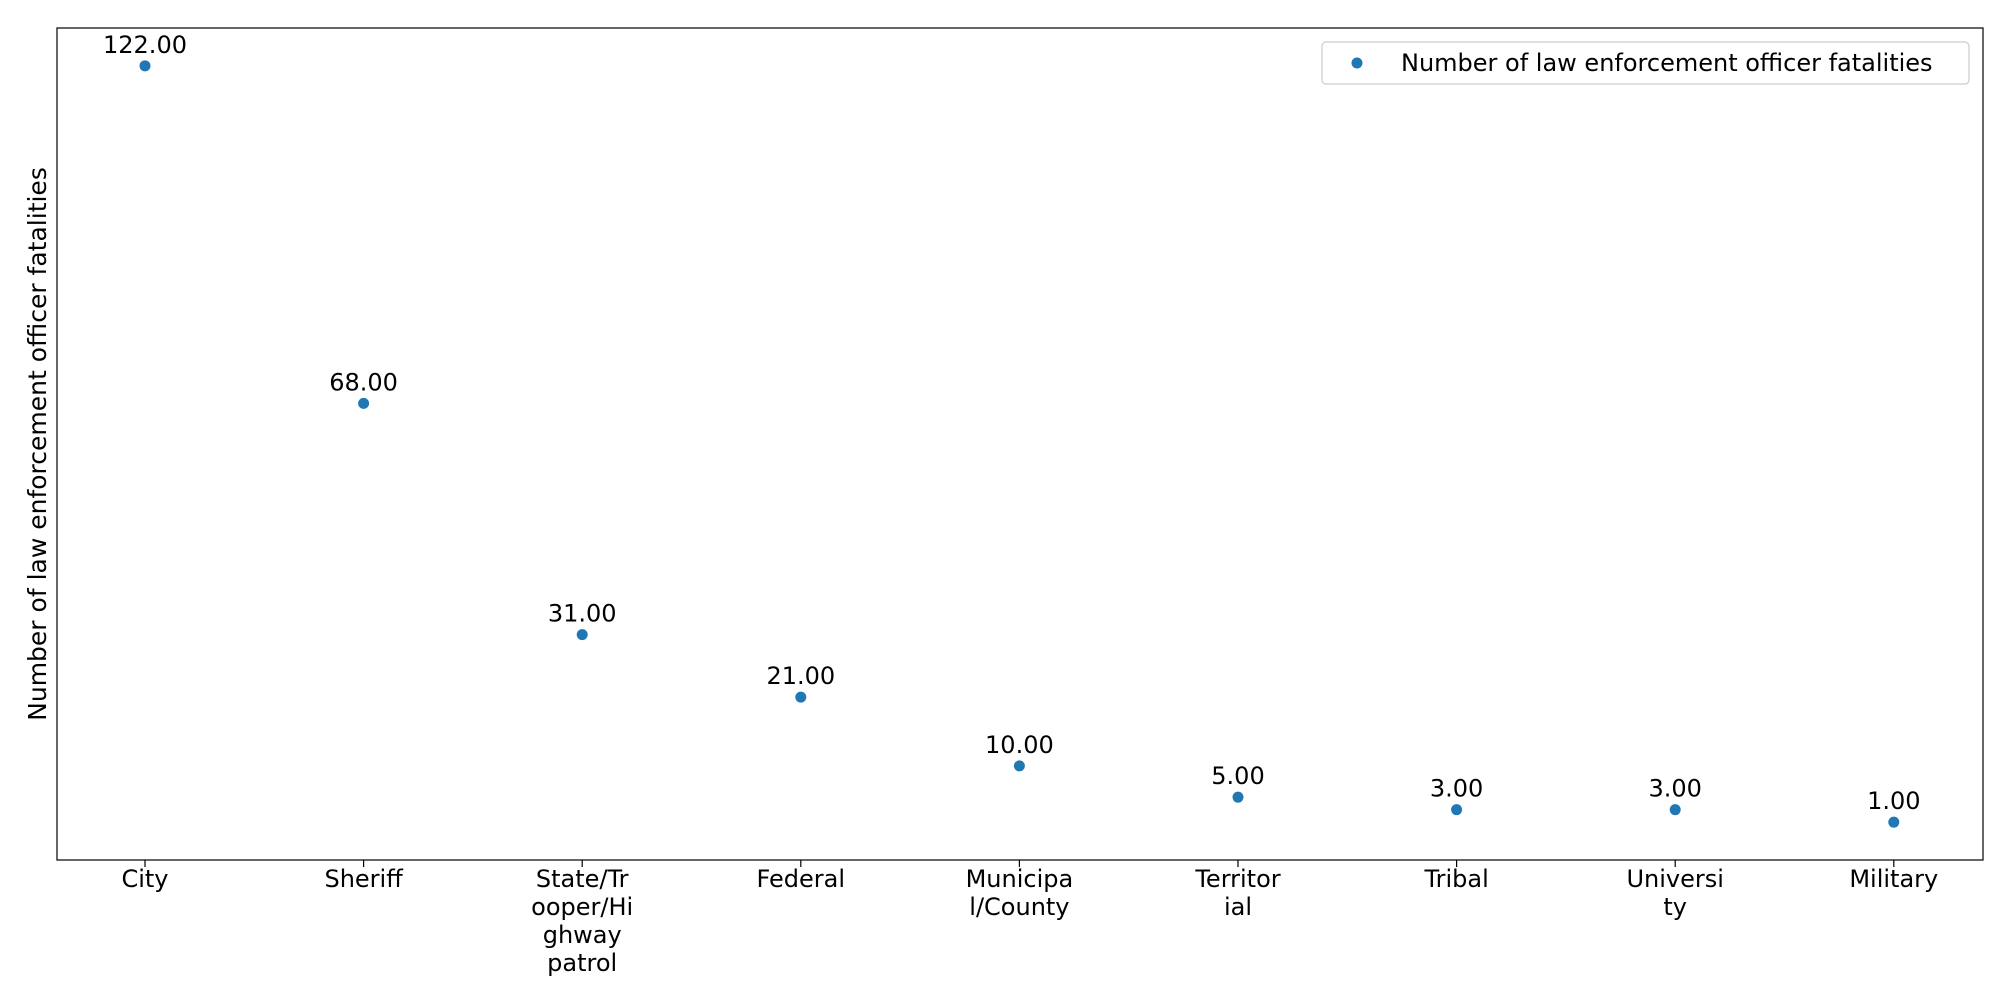 This screenshot has width=2000, height=1000. Describe the element at coordinates (1237, 893) in the screenshot. I see `x-tick-label: Territor ial` at that location.